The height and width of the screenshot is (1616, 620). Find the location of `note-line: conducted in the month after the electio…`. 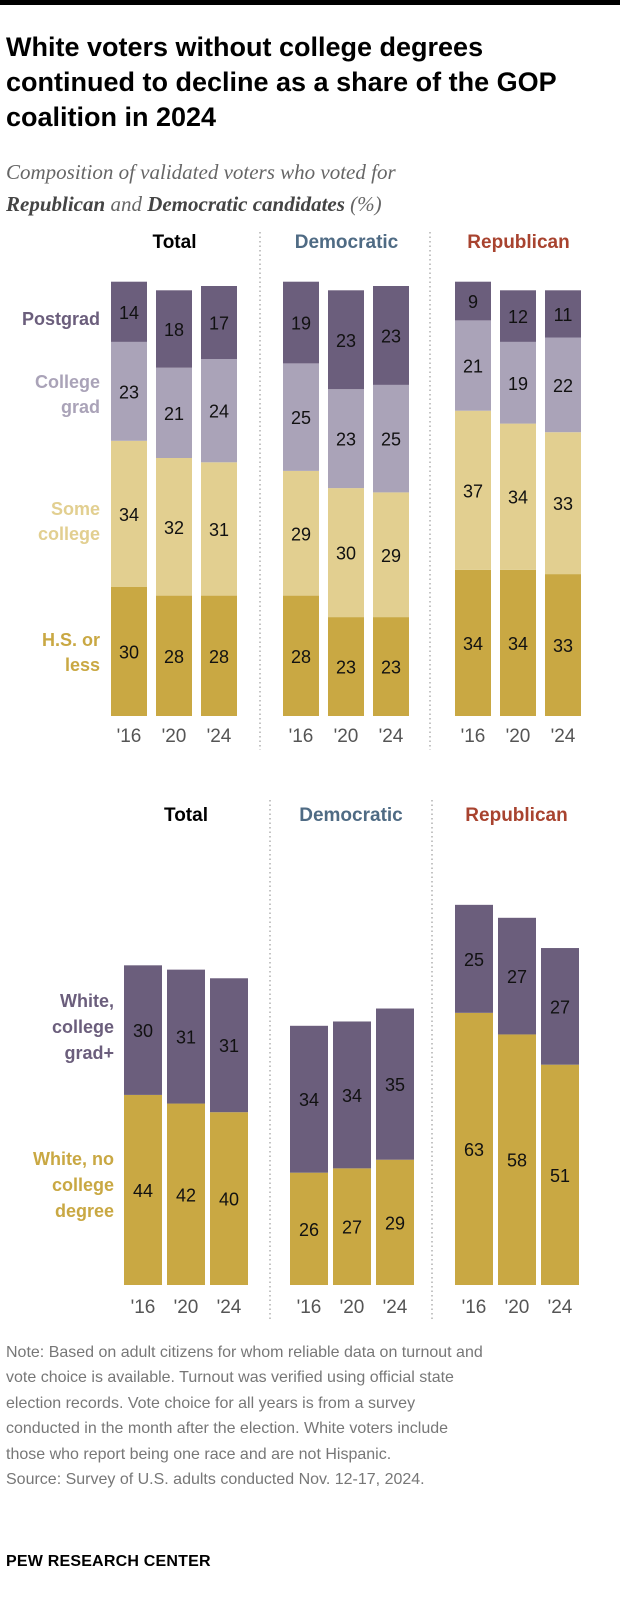

note-line: conducted in the month after the electio… is located at coordinates (227, 1429).